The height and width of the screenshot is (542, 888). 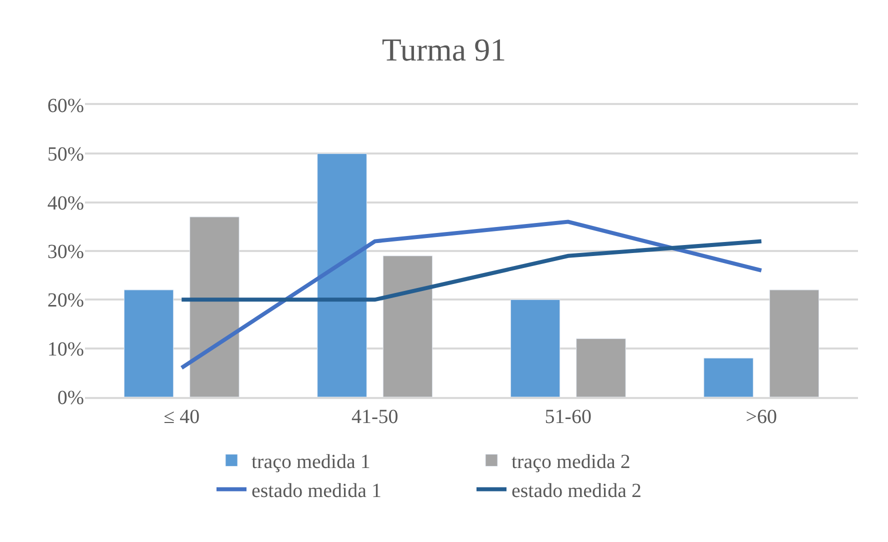 I want to click on chart-title: Turma 91, so click(x=444, y=49).